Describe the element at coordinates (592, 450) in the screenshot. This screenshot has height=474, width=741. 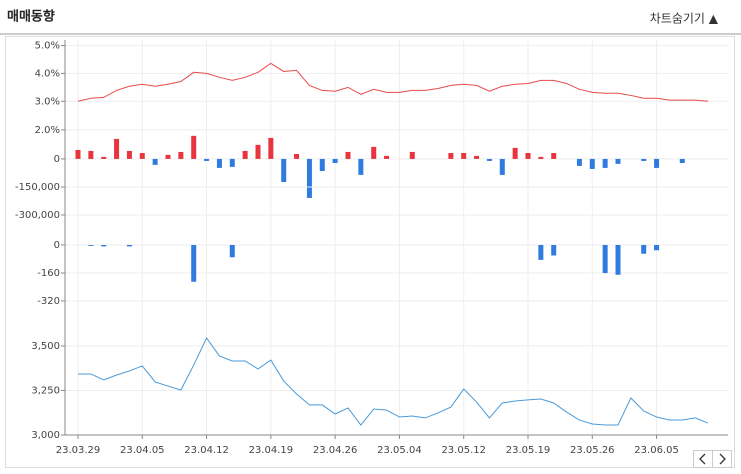
I see `x-tick-label: 23.05.26` at that location.